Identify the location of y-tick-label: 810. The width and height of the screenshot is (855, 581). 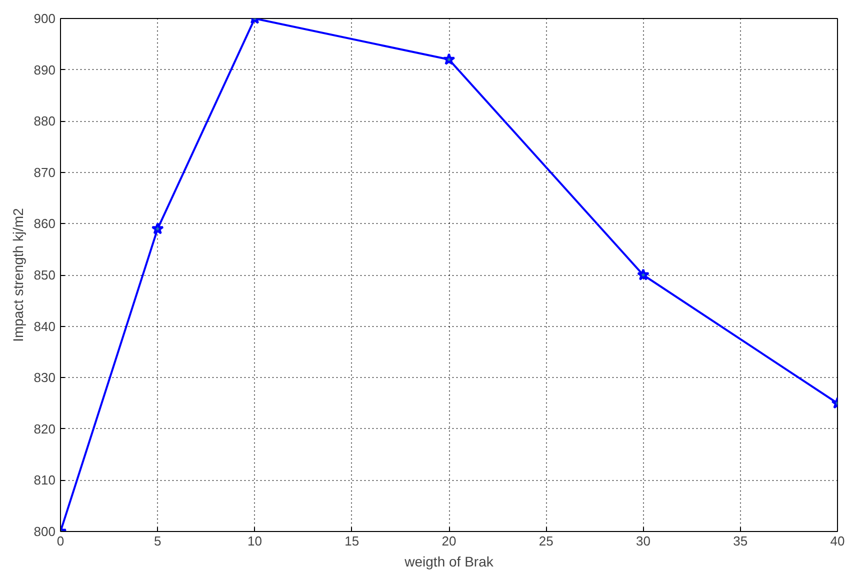
(45, 480).